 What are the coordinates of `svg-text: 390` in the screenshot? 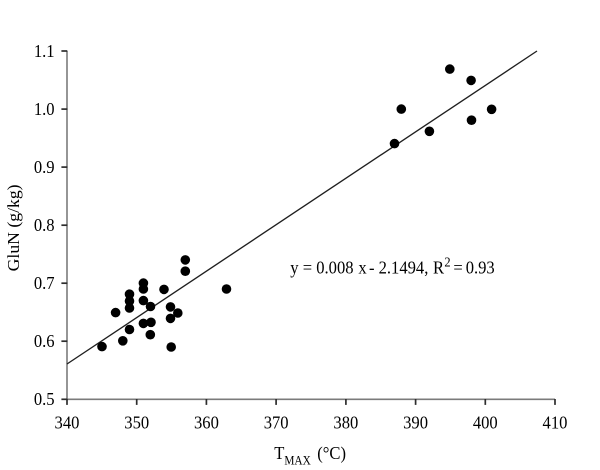 It's located at (415, 423).